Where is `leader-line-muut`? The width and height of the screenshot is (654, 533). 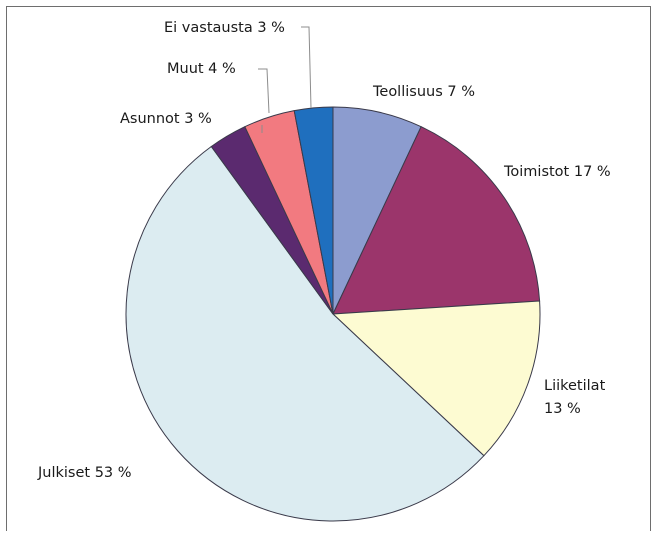 leader-line-muut is located at coordinates (264, 91).